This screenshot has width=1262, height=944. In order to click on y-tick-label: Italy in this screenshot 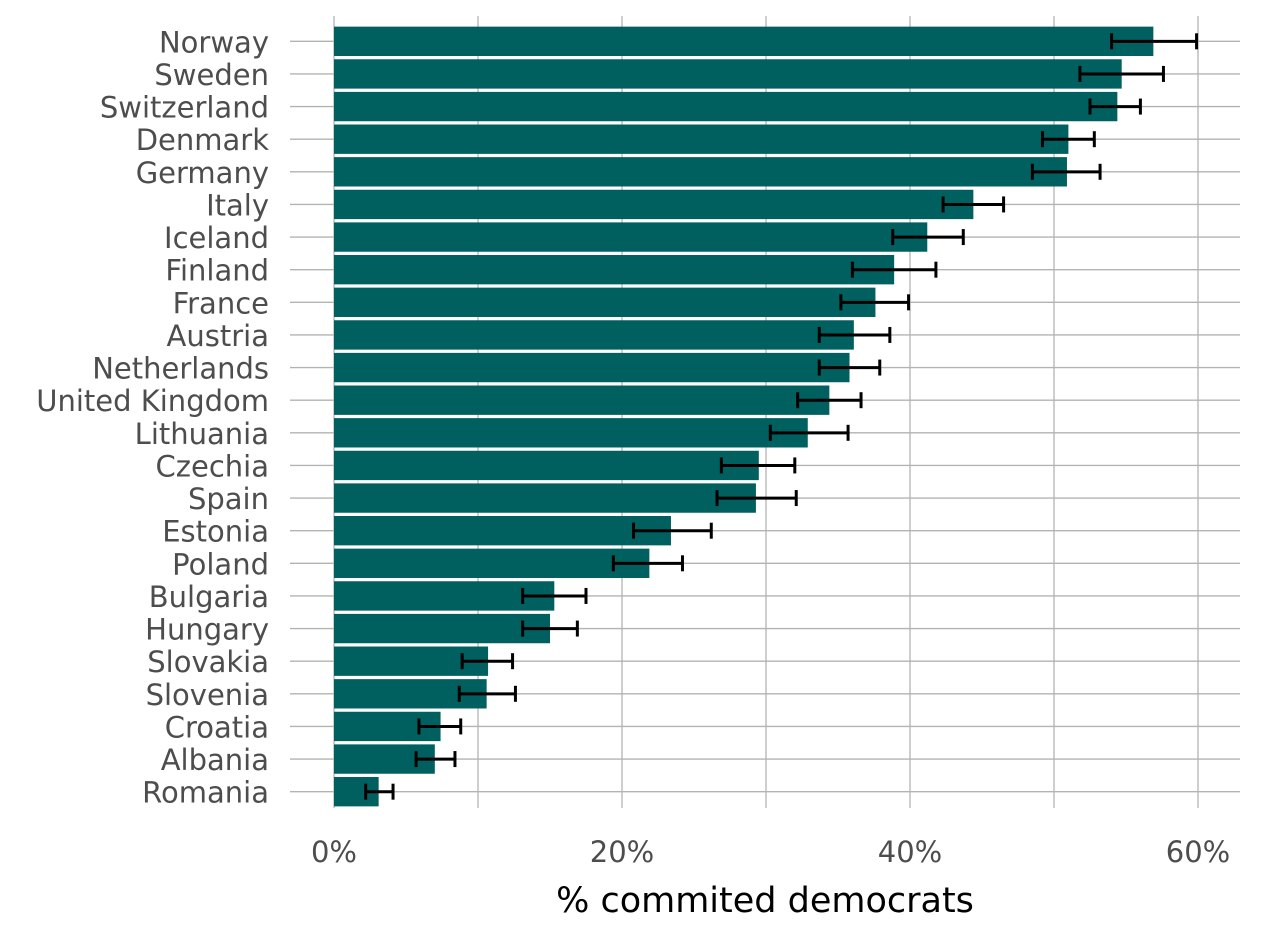, I will do `click(237, 205)`.